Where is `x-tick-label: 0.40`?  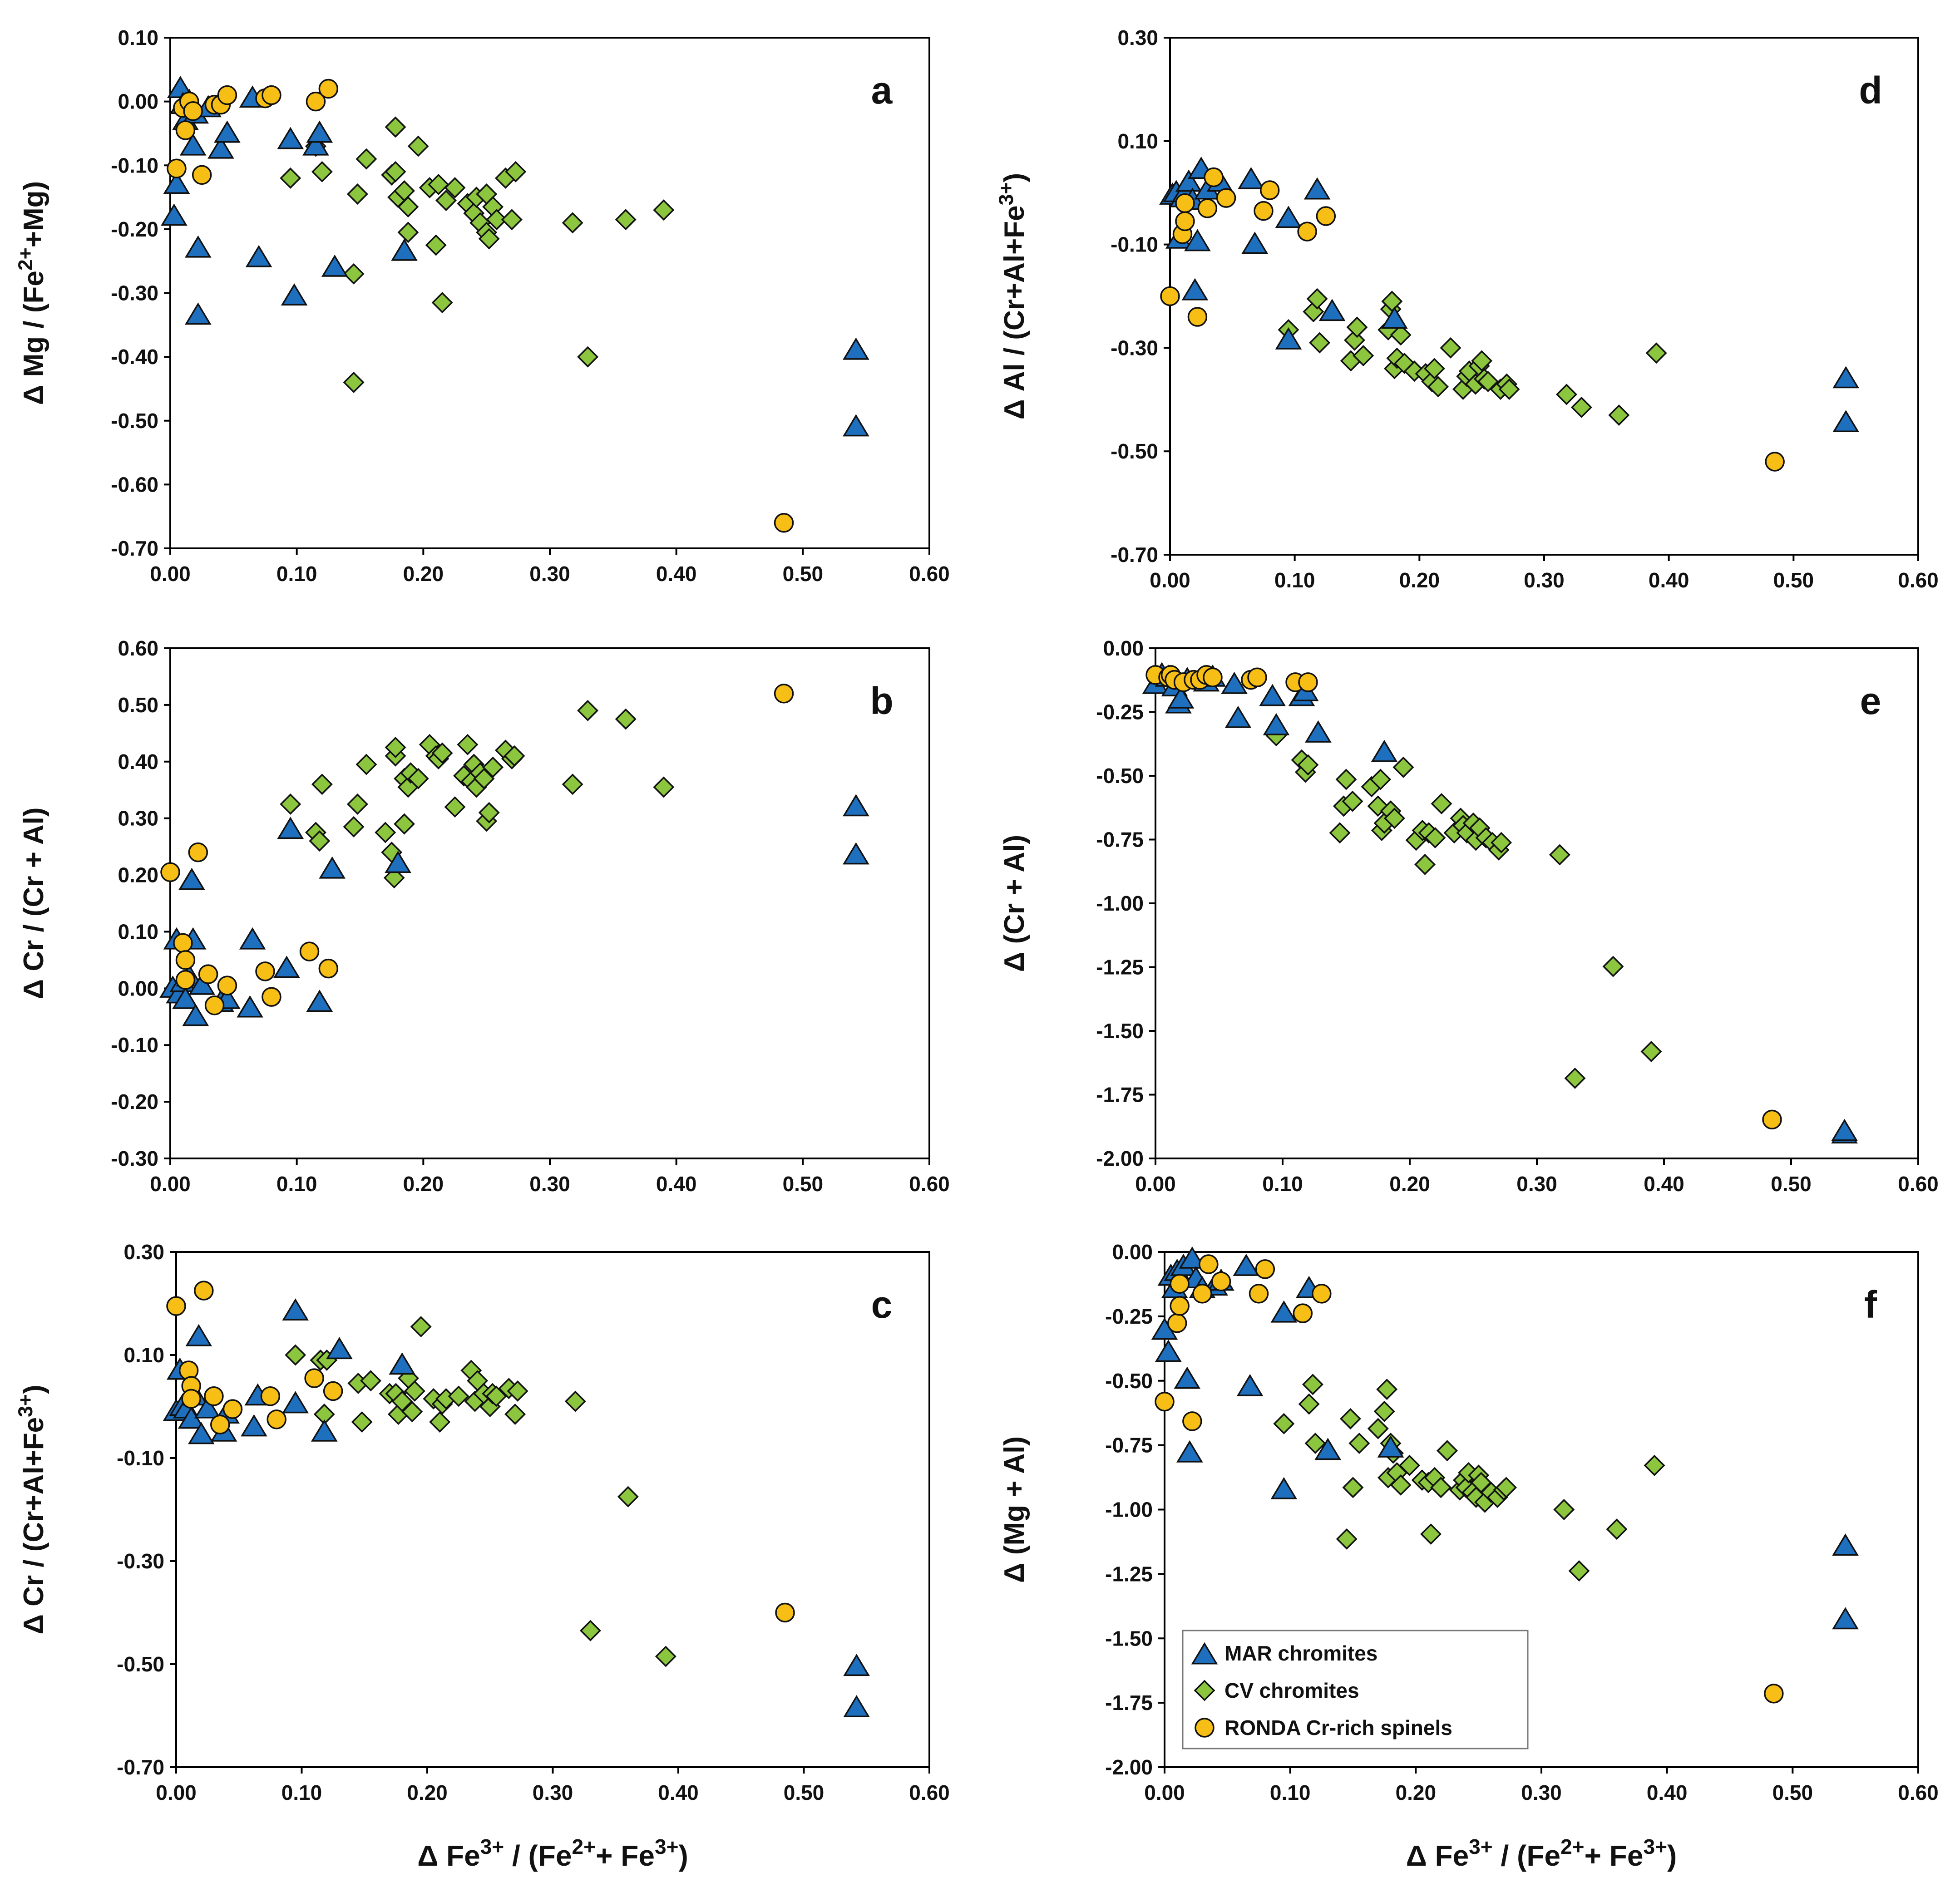
x-tick-label: 0.40 is located at coordinates (1669, 580).